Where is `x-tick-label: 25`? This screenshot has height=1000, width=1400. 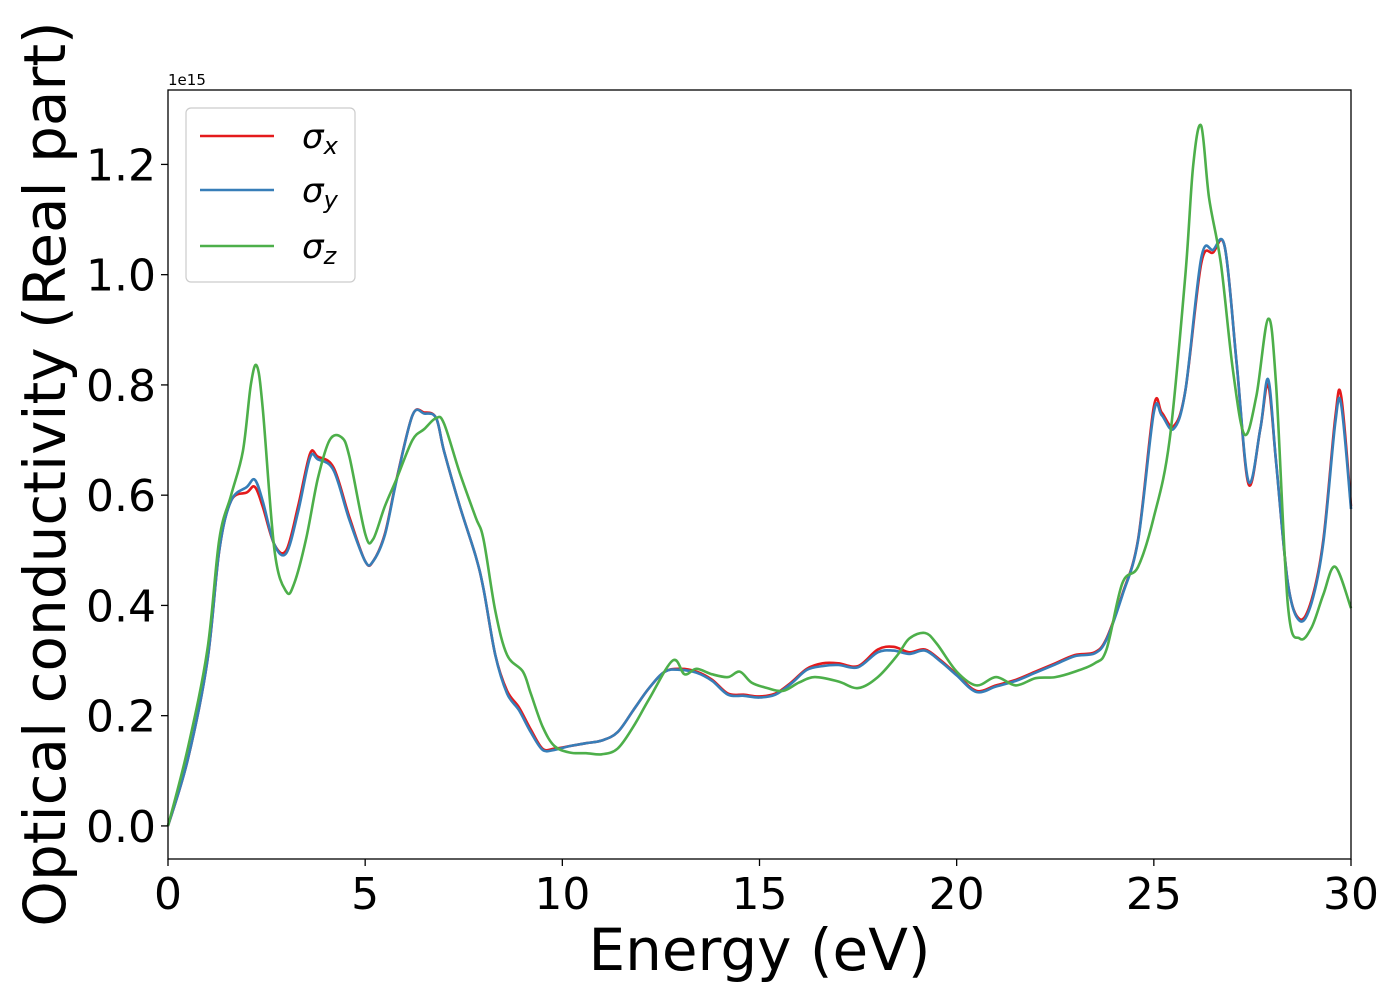 x-tick-label: 25 is located at coordinates (1154, 894).